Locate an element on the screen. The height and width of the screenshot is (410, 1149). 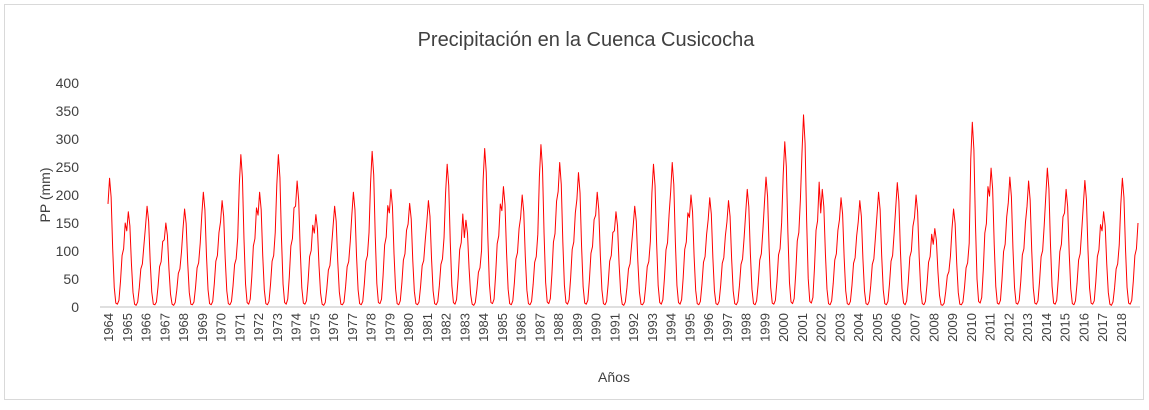
x-tick-label: 2000 is located at coordinates (783, 327).